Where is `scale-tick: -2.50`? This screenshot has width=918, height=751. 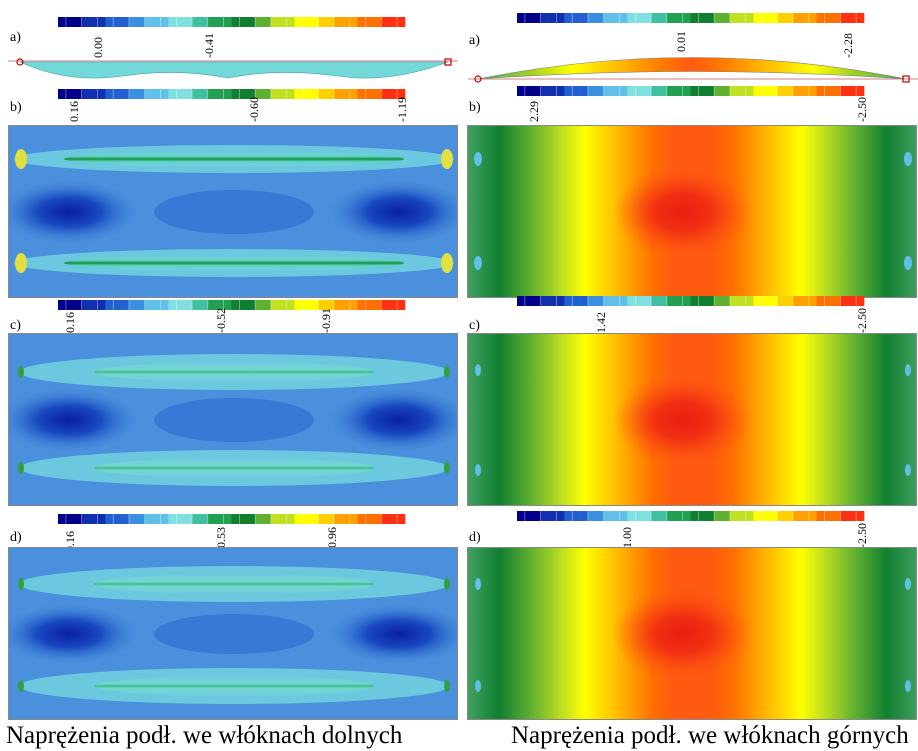
scale-tick: -2.50 is located at coordinates (862, 320).